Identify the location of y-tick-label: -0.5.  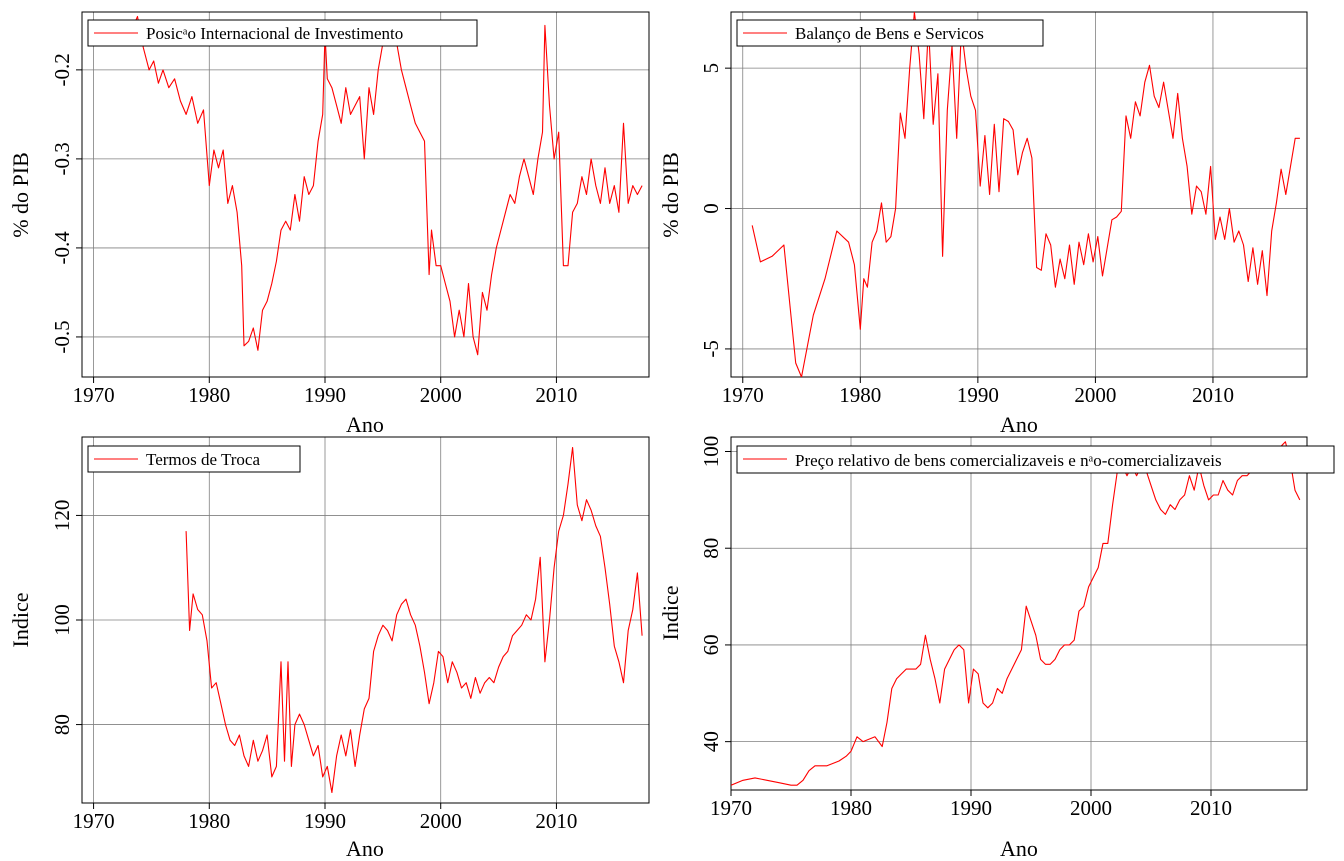
(62, 336).